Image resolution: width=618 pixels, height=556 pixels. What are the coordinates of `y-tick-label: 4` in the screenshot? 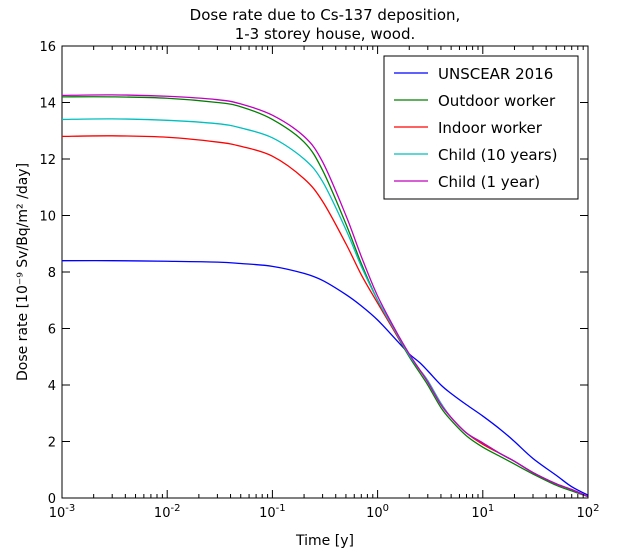 It's located at (52, 386).